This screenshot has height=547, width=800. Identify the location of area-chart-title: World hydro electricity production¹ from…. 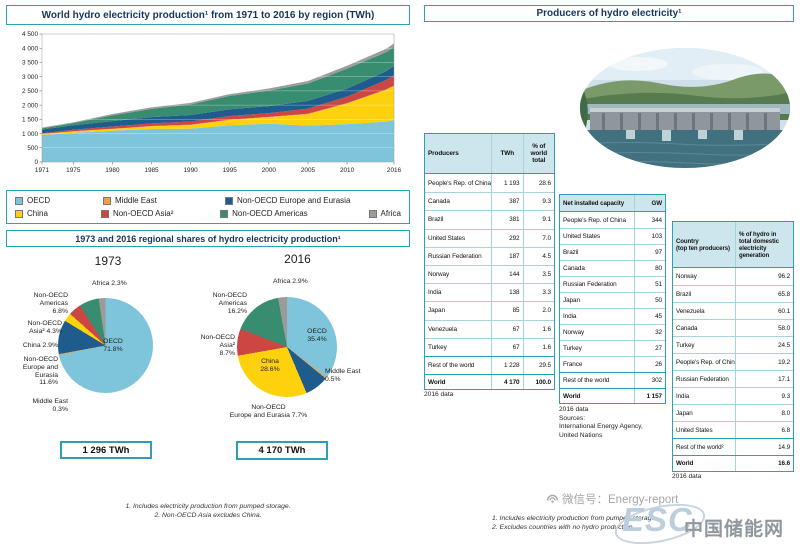
(208, 15).